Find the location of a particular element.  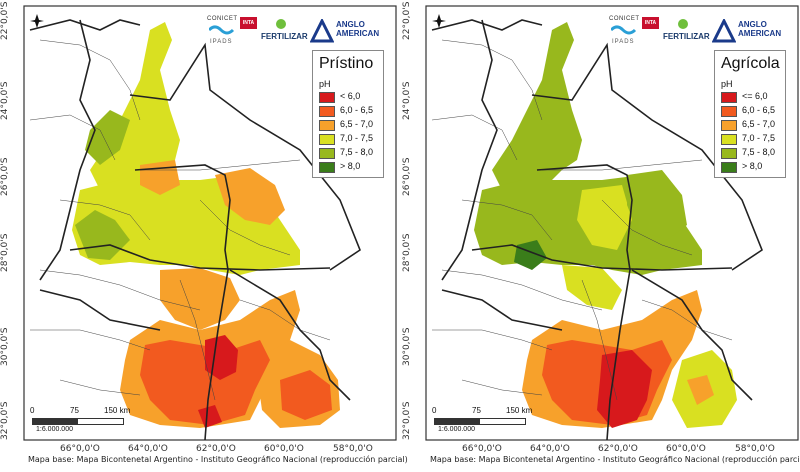

legend-label: <= 6,0 is located at coordinates (755, 96).